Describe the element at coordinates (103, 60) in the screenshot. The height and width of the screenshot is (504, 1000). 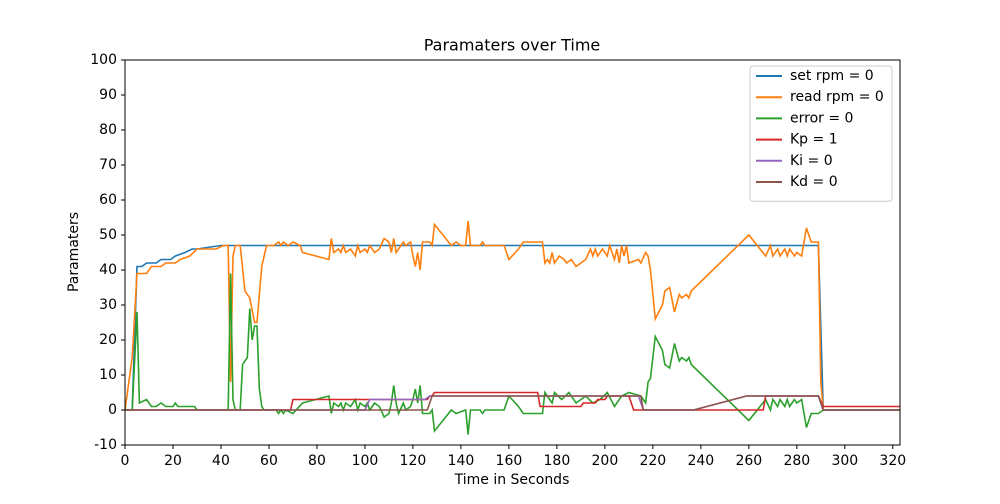
I see `y-tick-label: 100` at that location.